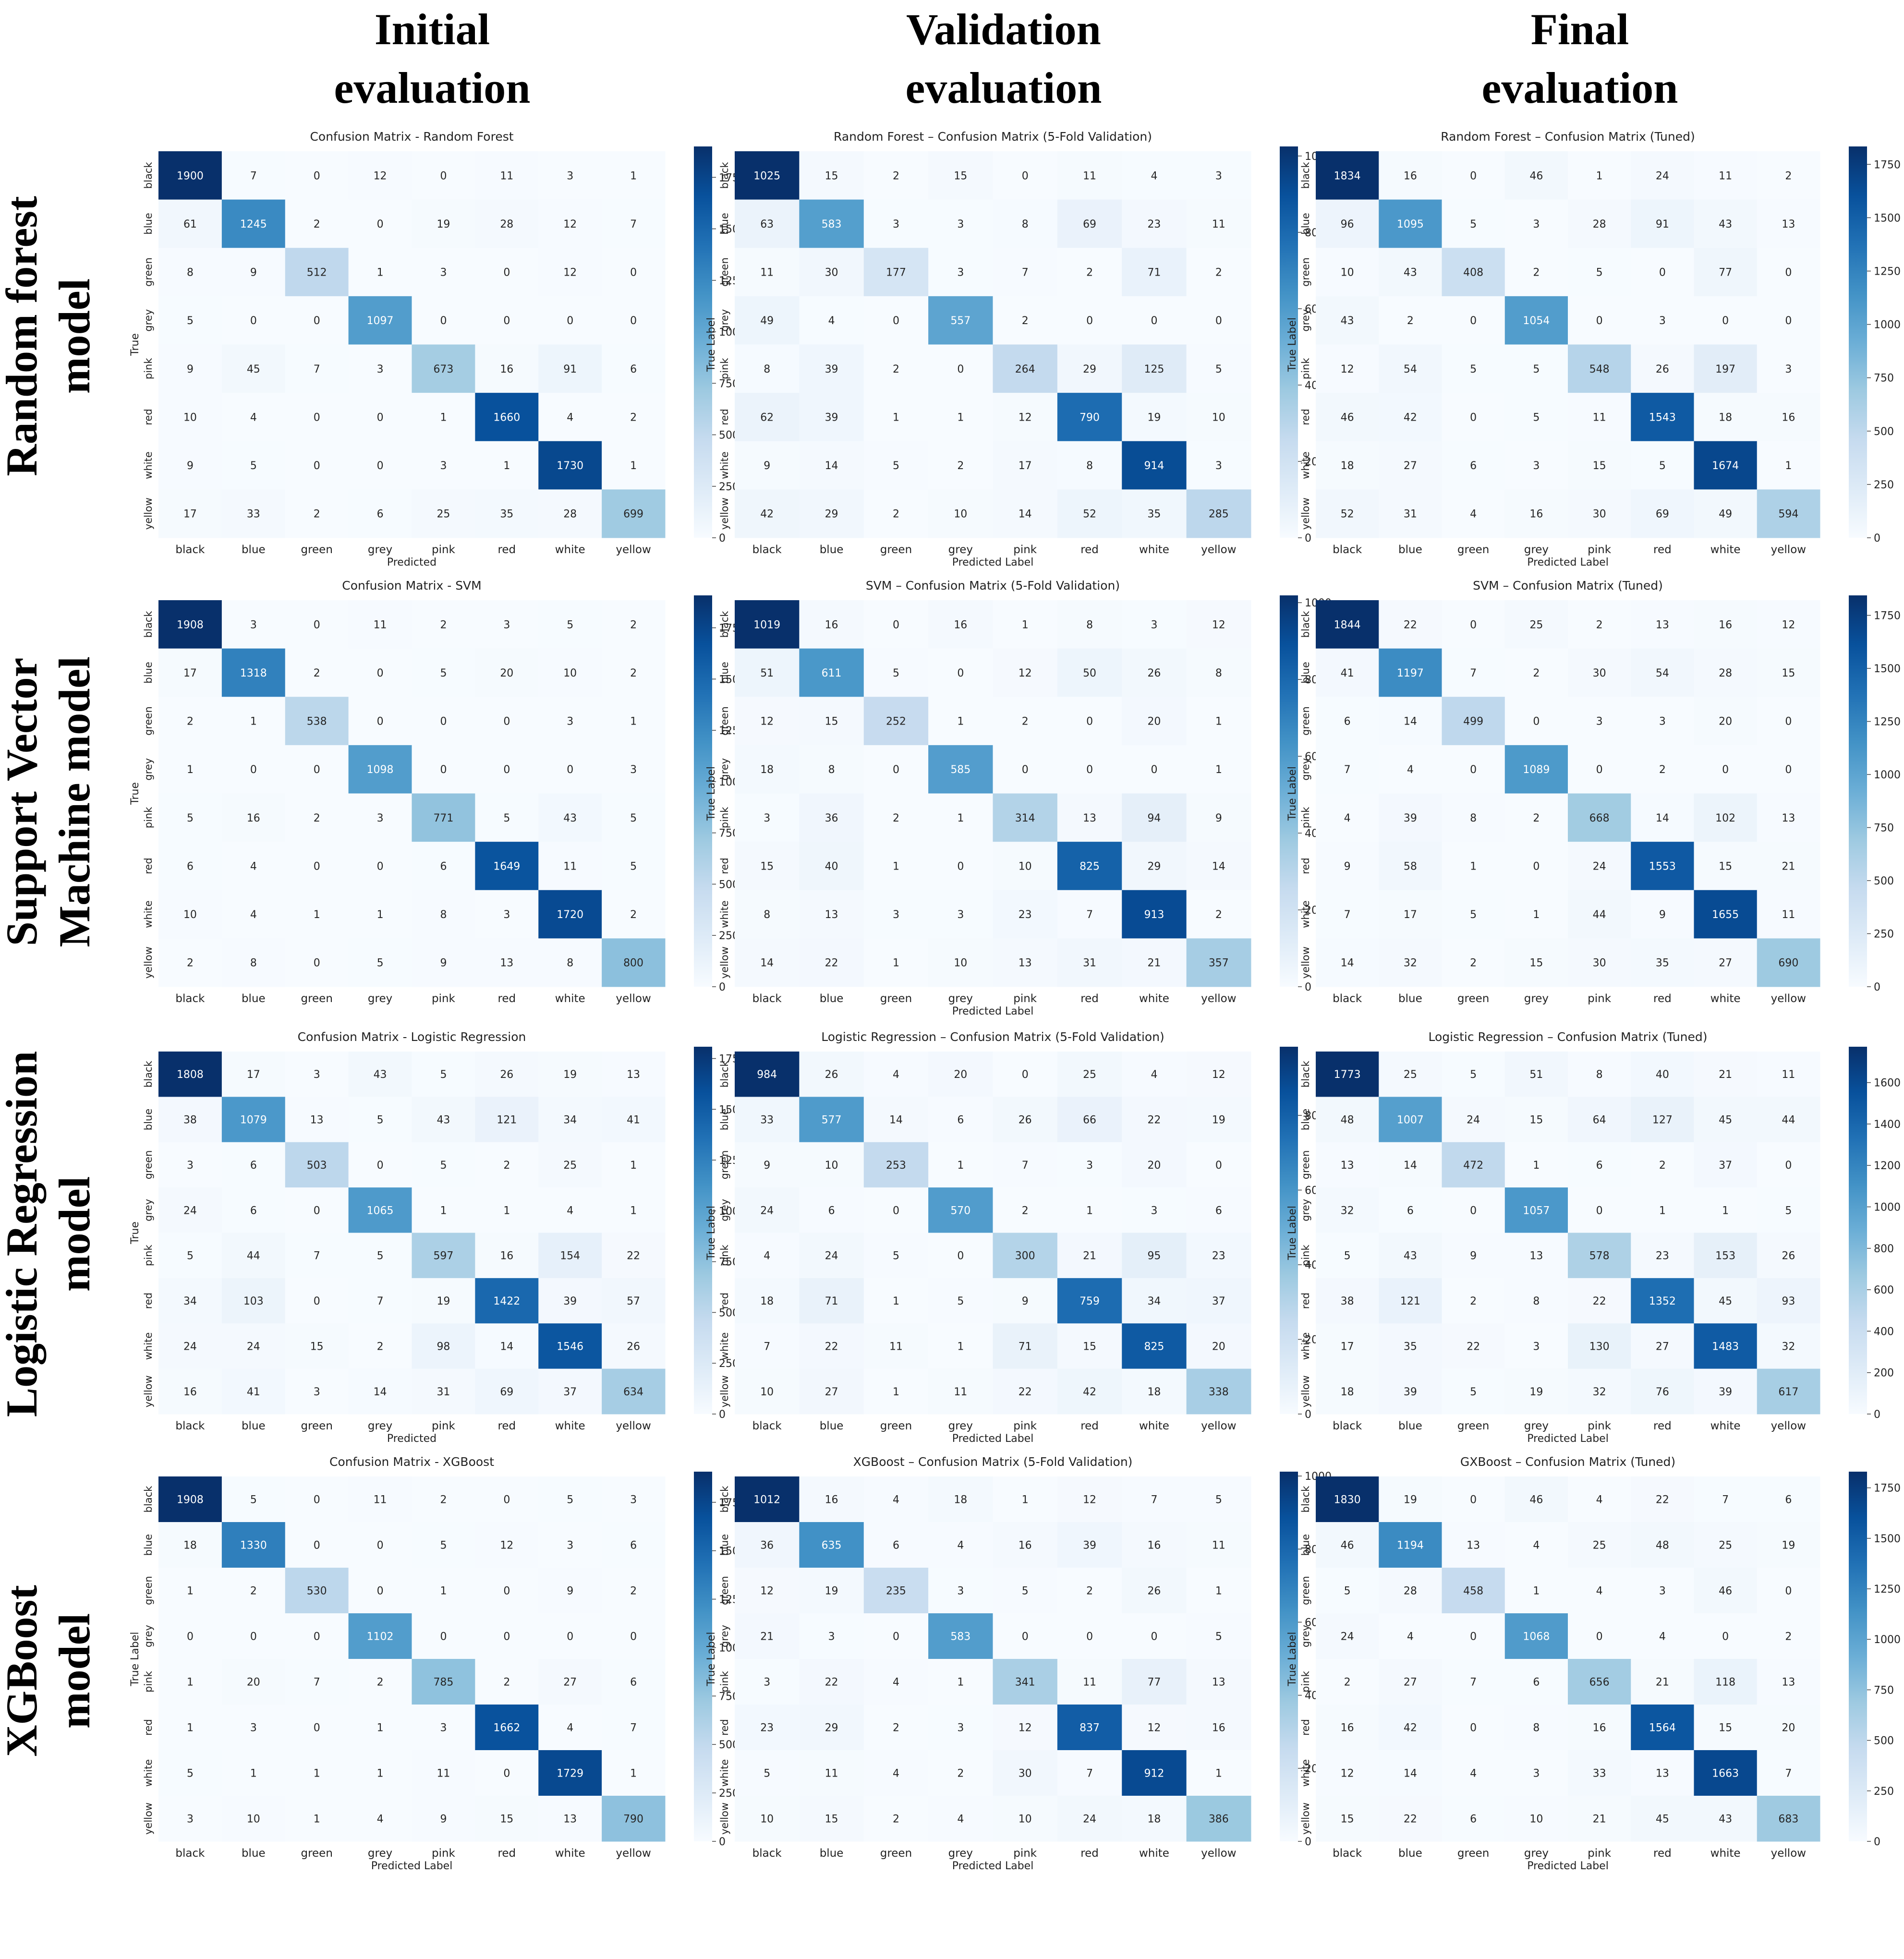 The image size is (1904, 1959). What do you see at coordinates (1599, 1774) in the screenshot?
I see `cell-value-label: 33` at bounding box center [1599, 1774].